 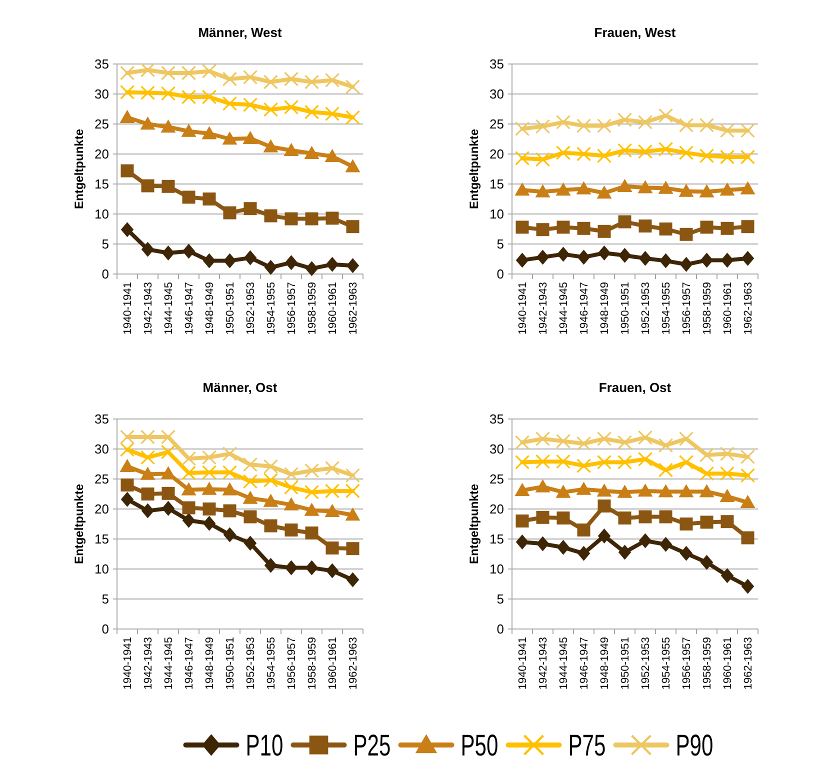 What do you see at coordinates (190, 308) in the screenshot?
I see `x-tick-label: 1946-1947` at bounding box center [190, 308].